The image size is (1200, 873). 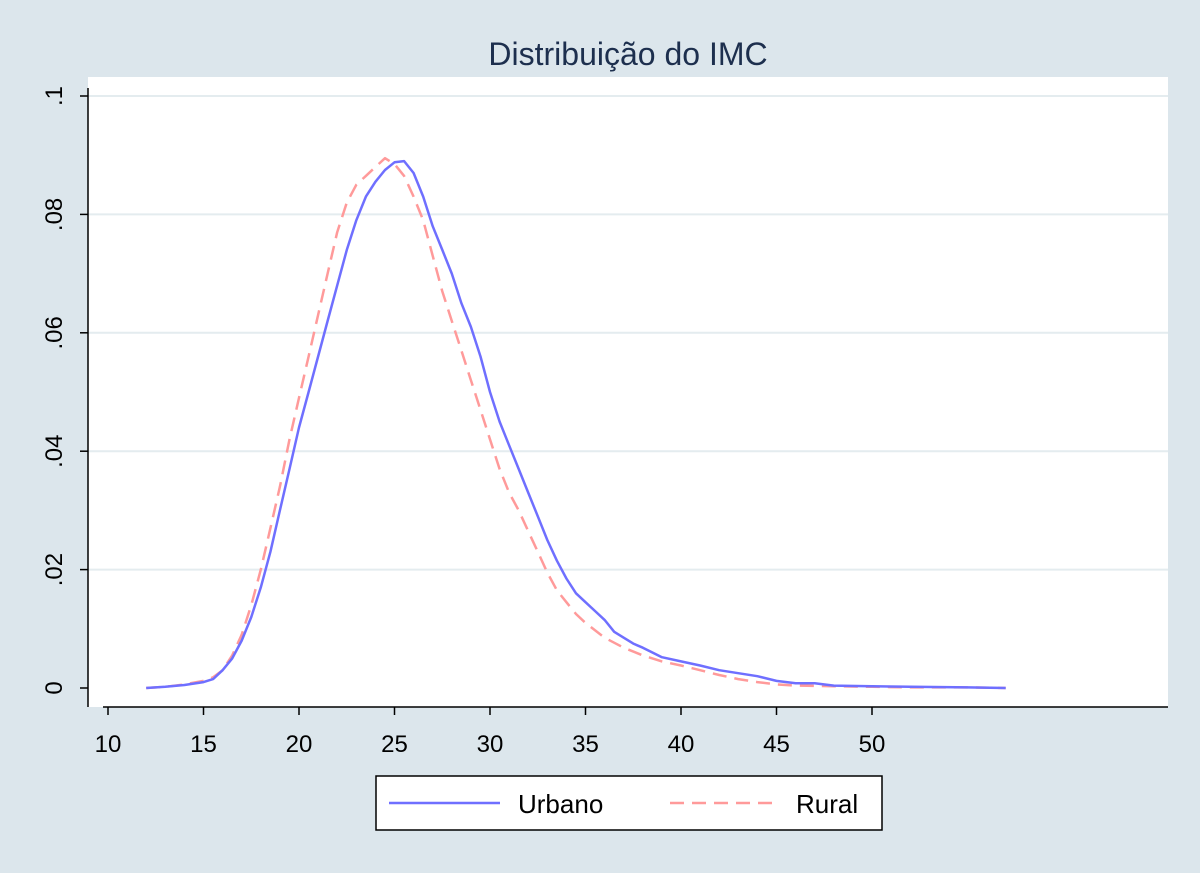 I want to click on x-tick-label-8: 50, so click(x=872, y=744).